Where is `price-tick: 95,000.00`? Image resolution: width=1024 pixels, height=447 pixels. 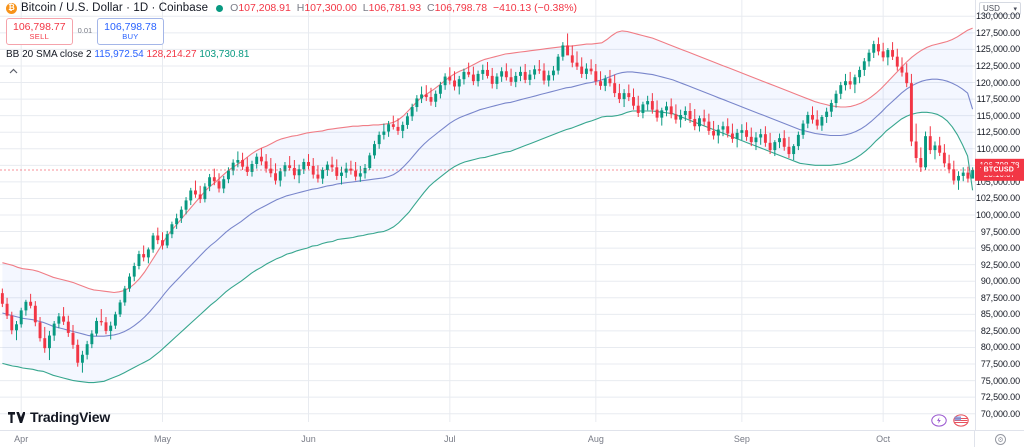 price-tick: 95,000.00 is located at coordinates (1000, 248).